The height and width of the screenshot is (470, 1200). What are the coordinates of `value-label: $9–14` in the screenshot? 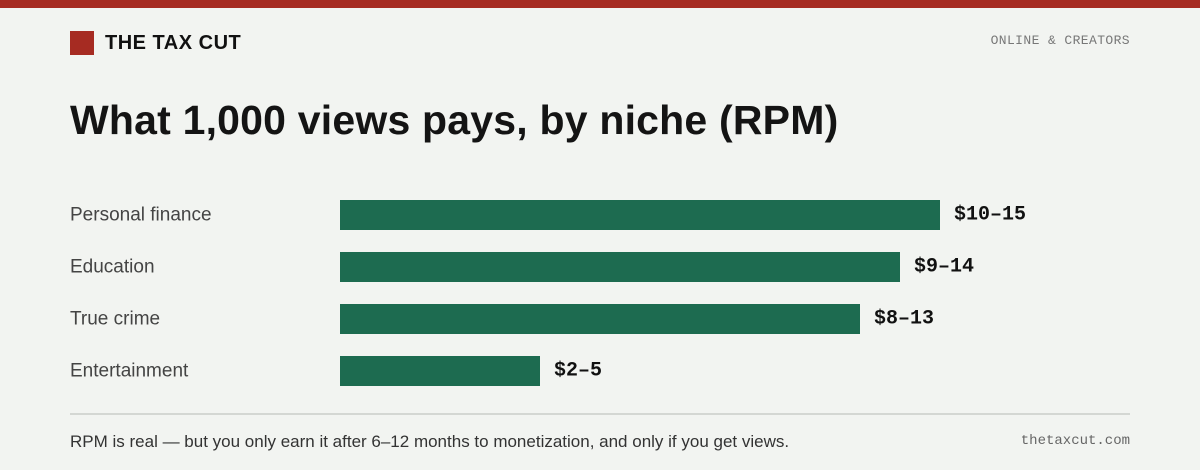 It's located at (944, 267).